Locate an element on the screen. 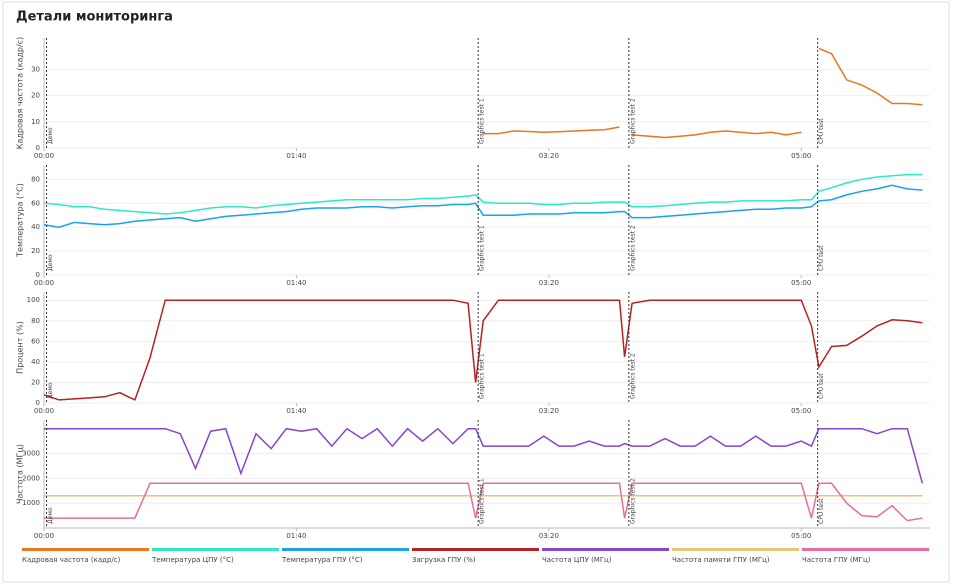  y-axis-label: Кадровая частота (кадр/с) is located at coordinates (20, 93).